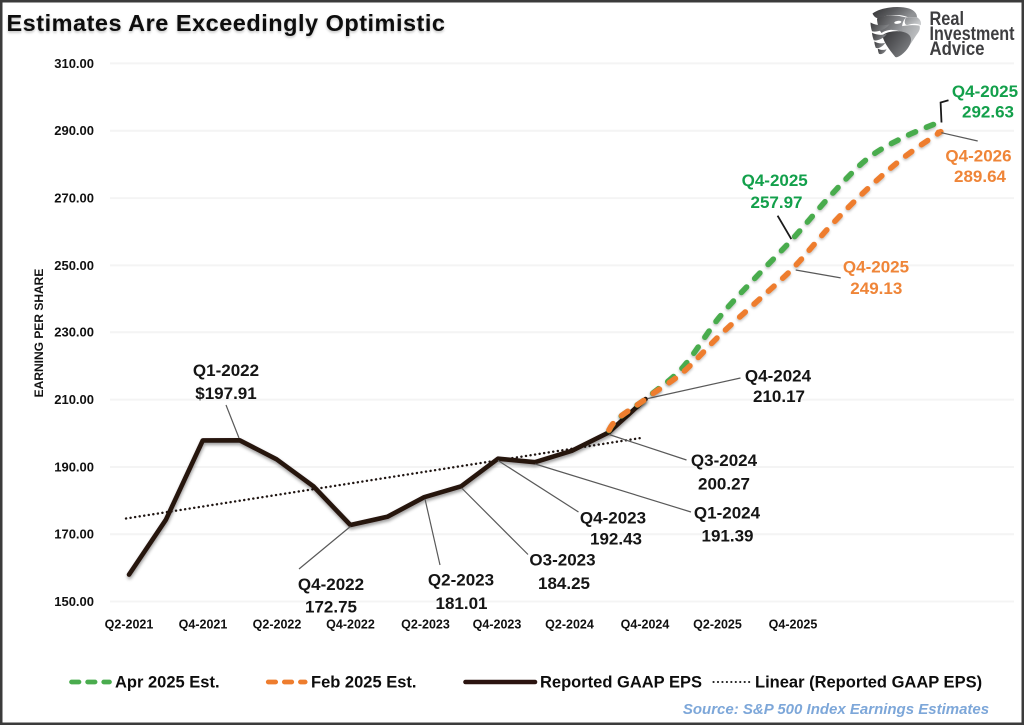 The width and height of the screenshot is (1024, 725). What do you see at coordinates (728, 535) in the screenshot?
I see `svg-text: 191.39` at bounding box center [728, 535].